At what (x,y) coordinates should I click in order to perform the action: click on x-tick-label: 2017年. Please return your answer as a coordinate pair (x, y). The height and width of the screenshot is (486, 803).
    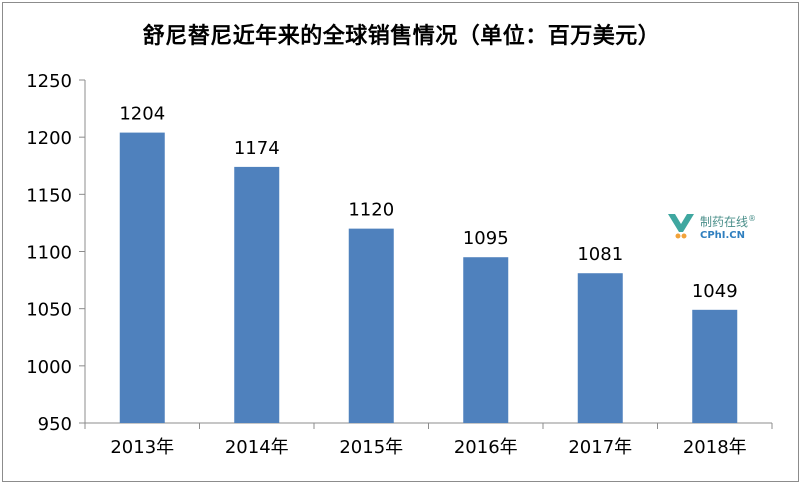
    Looking at the image, I should click on (600, 447).